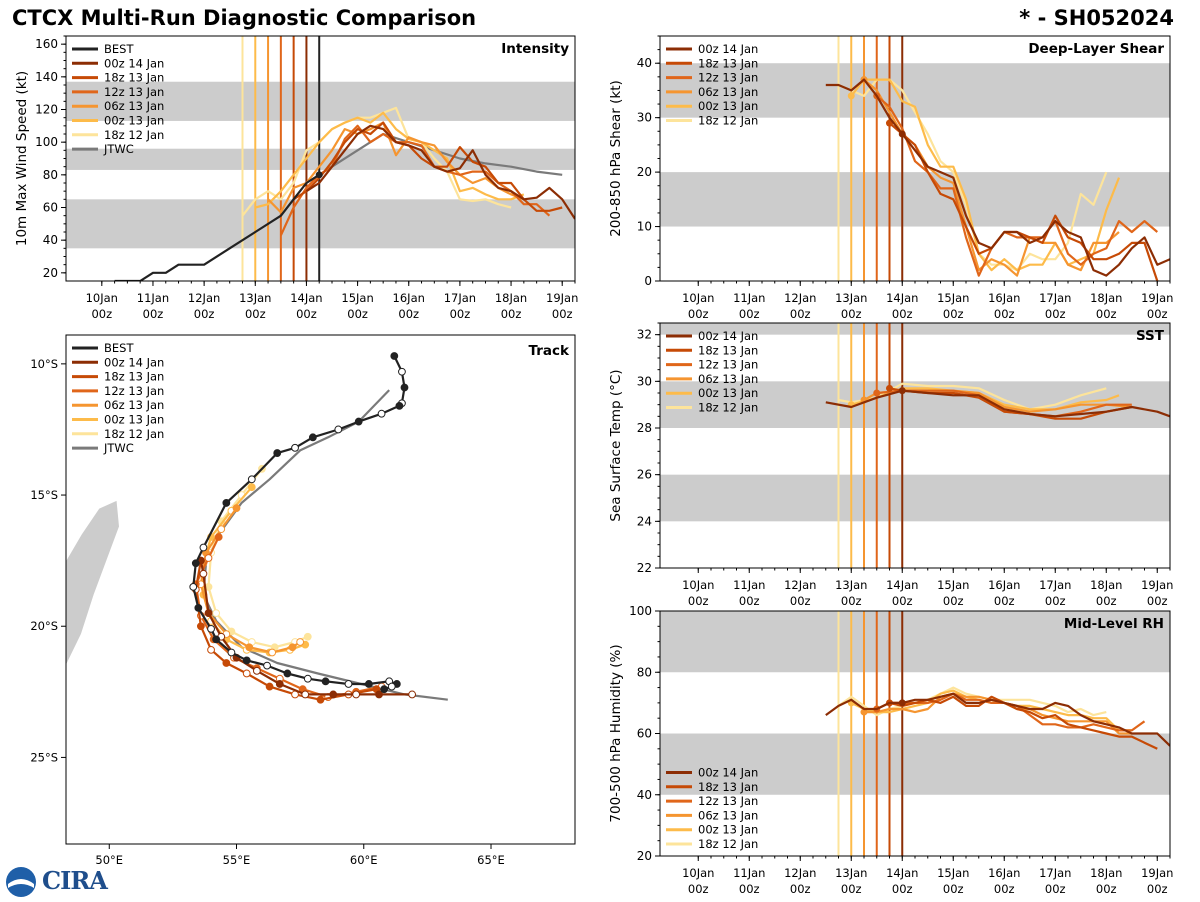 The width and height of the screenshot is (1200, 902). I want to click on y-tick-label: 100, so click(46, 142).